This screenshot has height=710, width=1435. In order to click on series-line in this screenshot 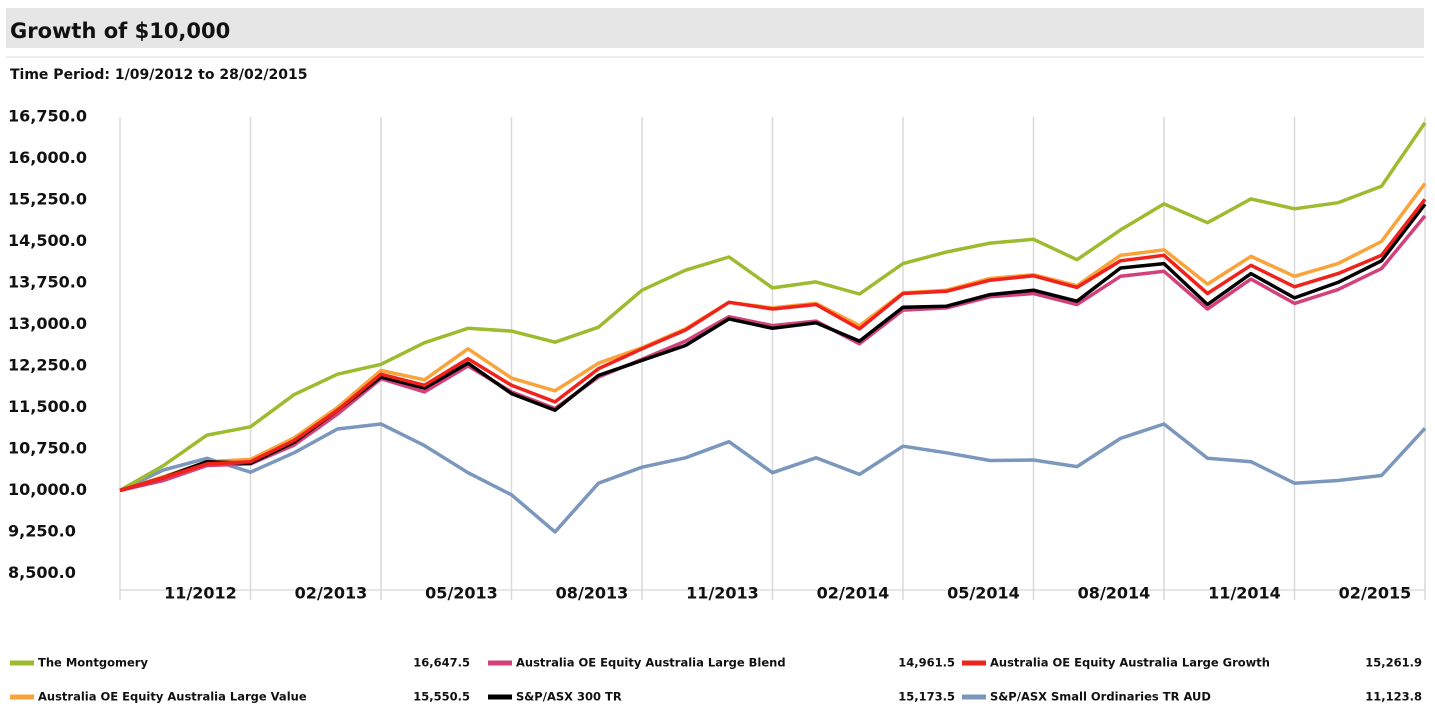, I will do `click(773, 478)`.